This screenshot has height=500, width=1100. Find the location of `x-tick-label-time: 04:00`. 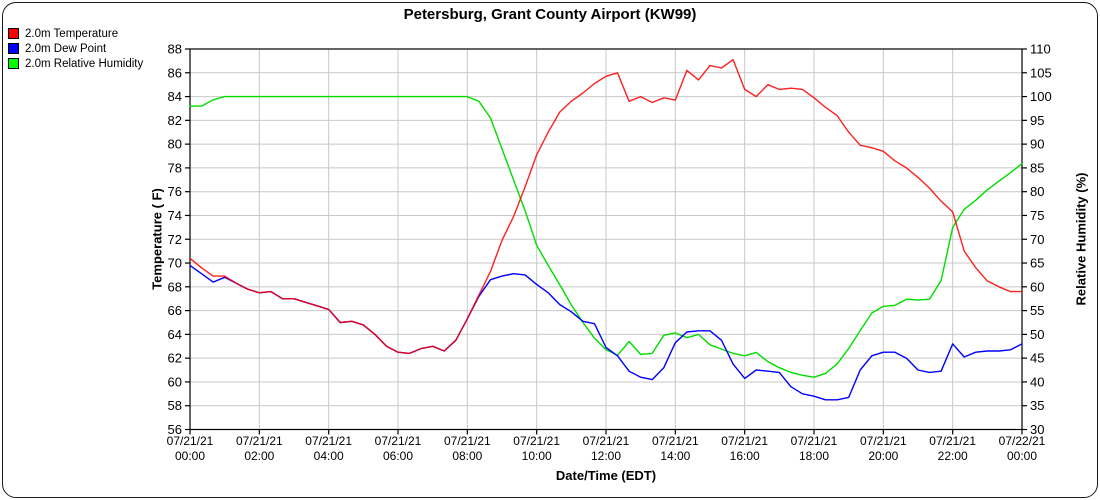

x-tick-label-time: 04:00 is located at coordinates (329, 456).